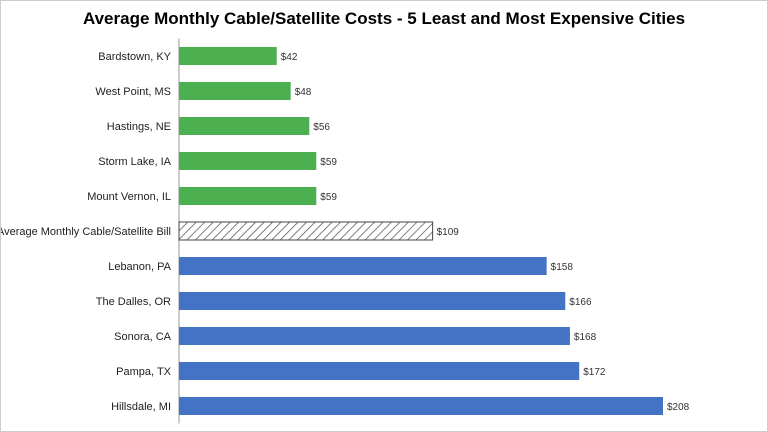  Describe the element at coordinates (133, 302) in the screenshot. I see `category-label: The Dalles, OR` at that location.